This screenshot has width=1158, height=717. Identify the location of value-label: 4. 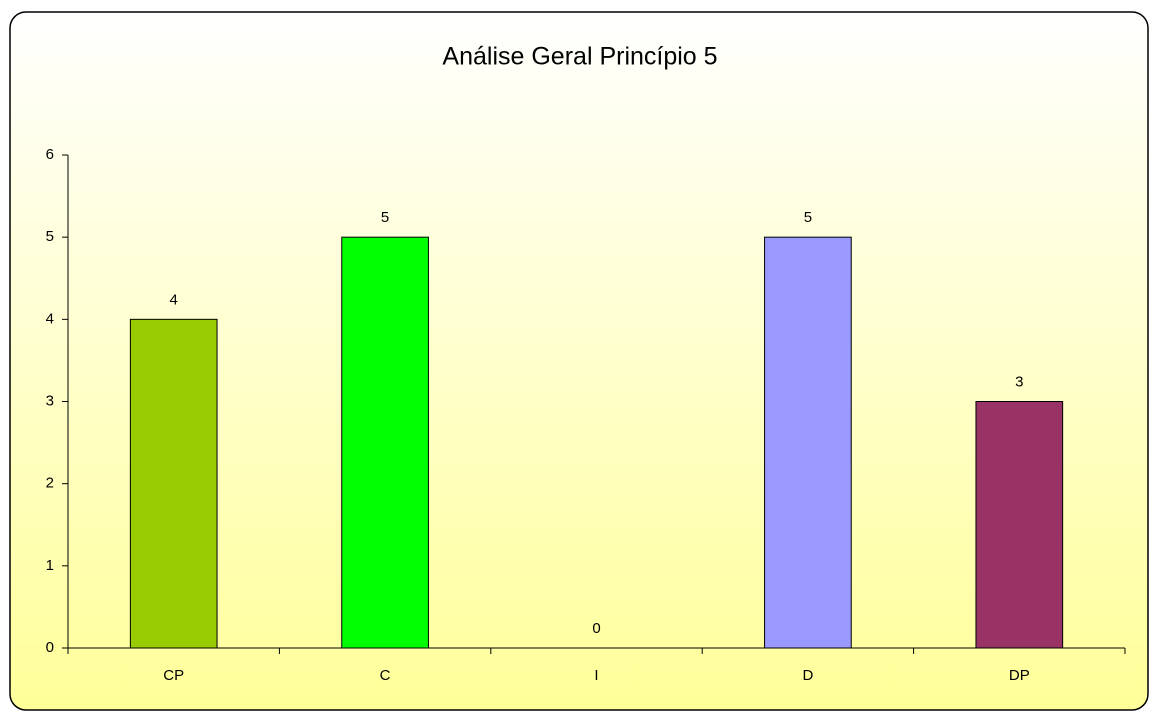
(174, 299).